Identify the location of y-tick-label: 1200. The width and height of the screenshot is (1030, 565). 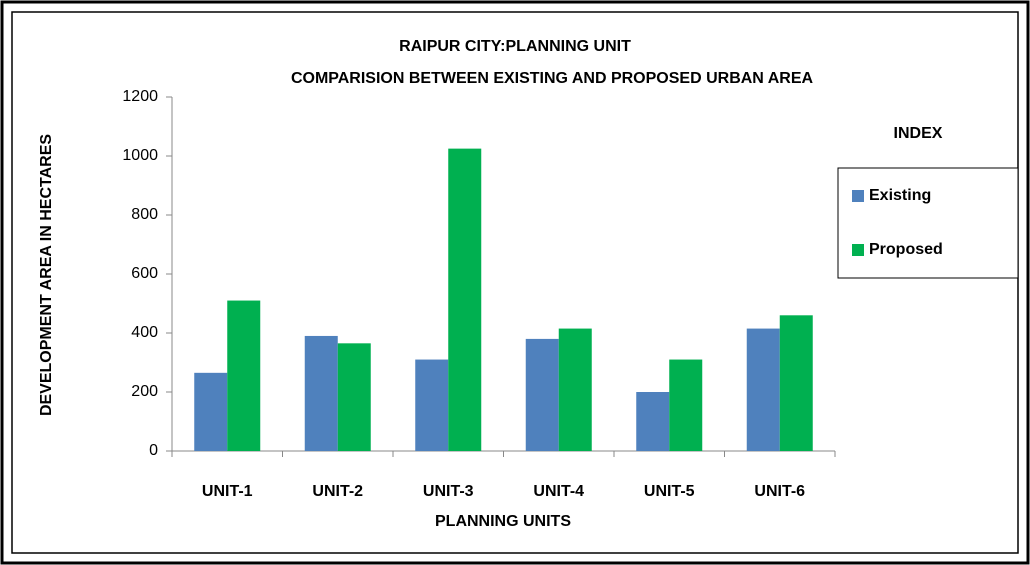
(140, 96).